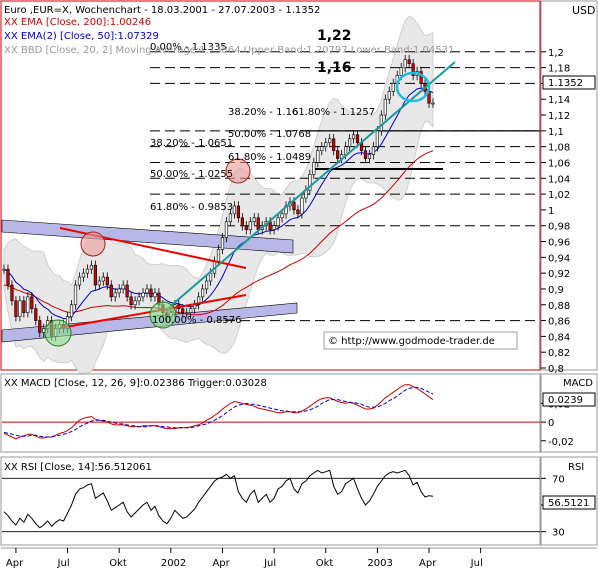  What do you see at coordinates (556, 290) in the screenshot?
I see `main-y-tick-label: 0,9` at bounding box center [556, 290].